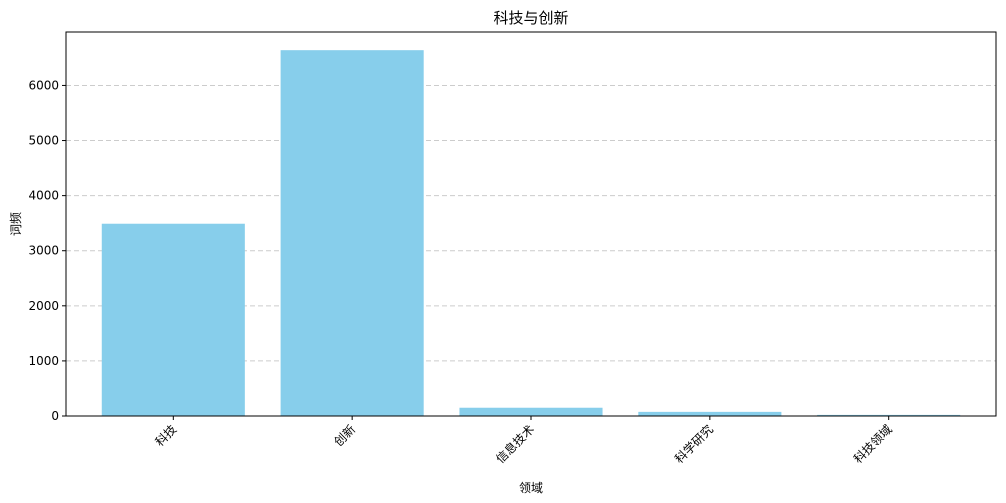 The height and width of the screenshot is (503, 1006). I want to click on y-tick-label: 5000, so click(43, 141).